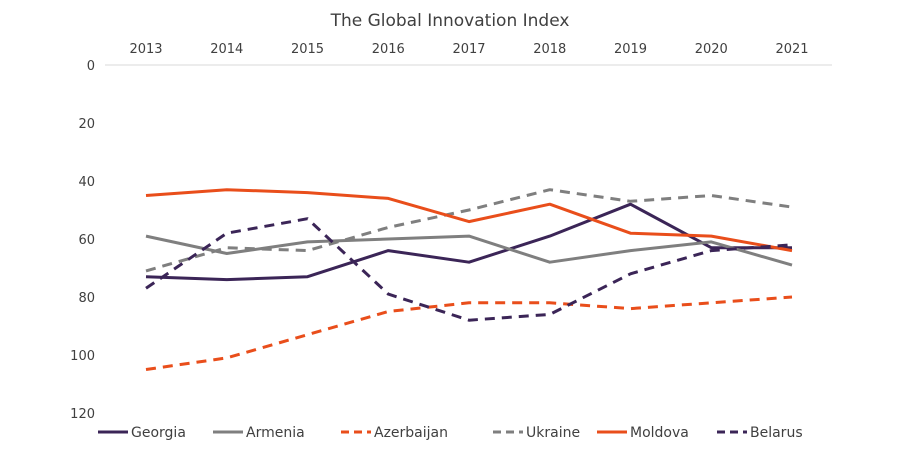  What do you see at coordinates (86, 124) in the screenshot?
I see `y-tick-label: 20` at bounding box center [86, 124].